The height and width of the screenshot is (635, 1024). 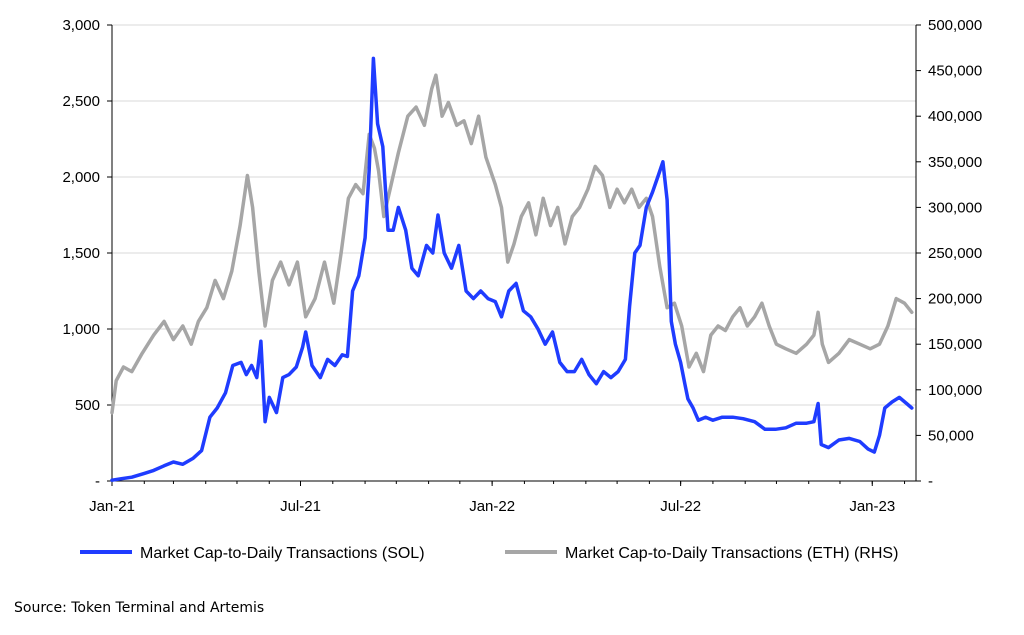 I want to click on x-tick-label: Jul-21, so click(x=300, y=506).